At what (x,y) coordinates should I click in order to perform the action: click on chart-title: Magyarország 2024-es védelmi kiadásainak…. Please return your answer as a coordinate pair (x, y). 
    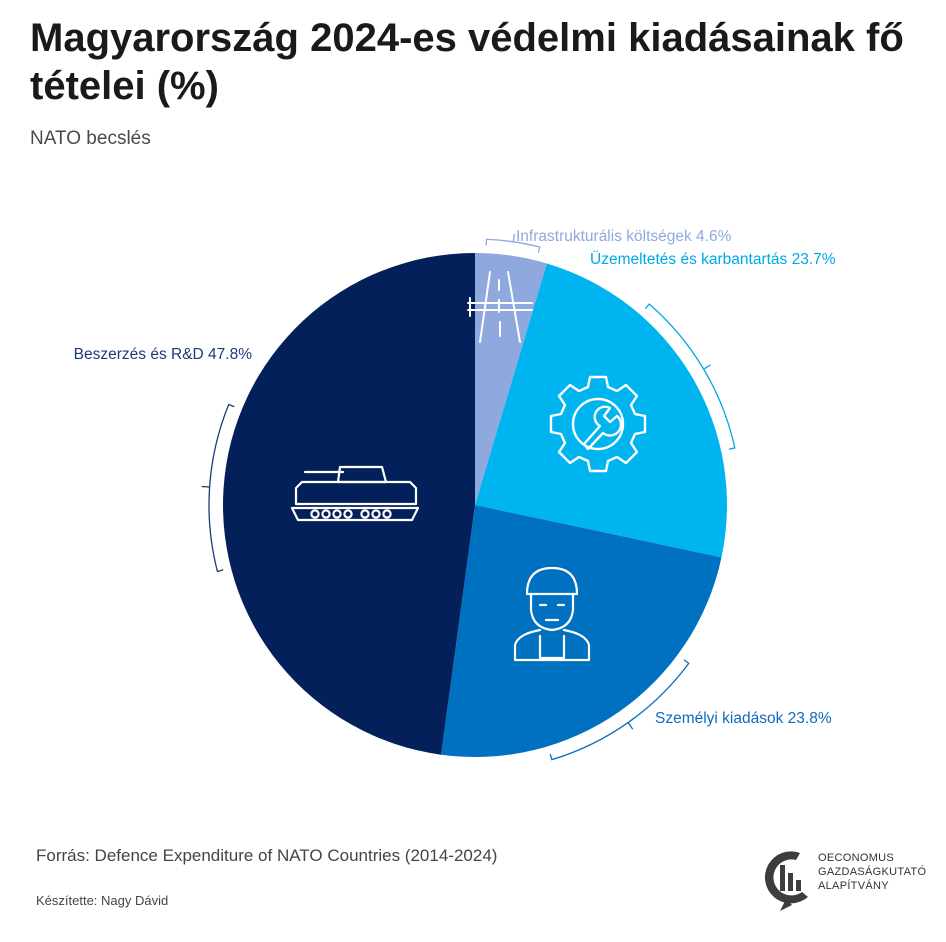
    Looking at the image, I should click on (467, 62).